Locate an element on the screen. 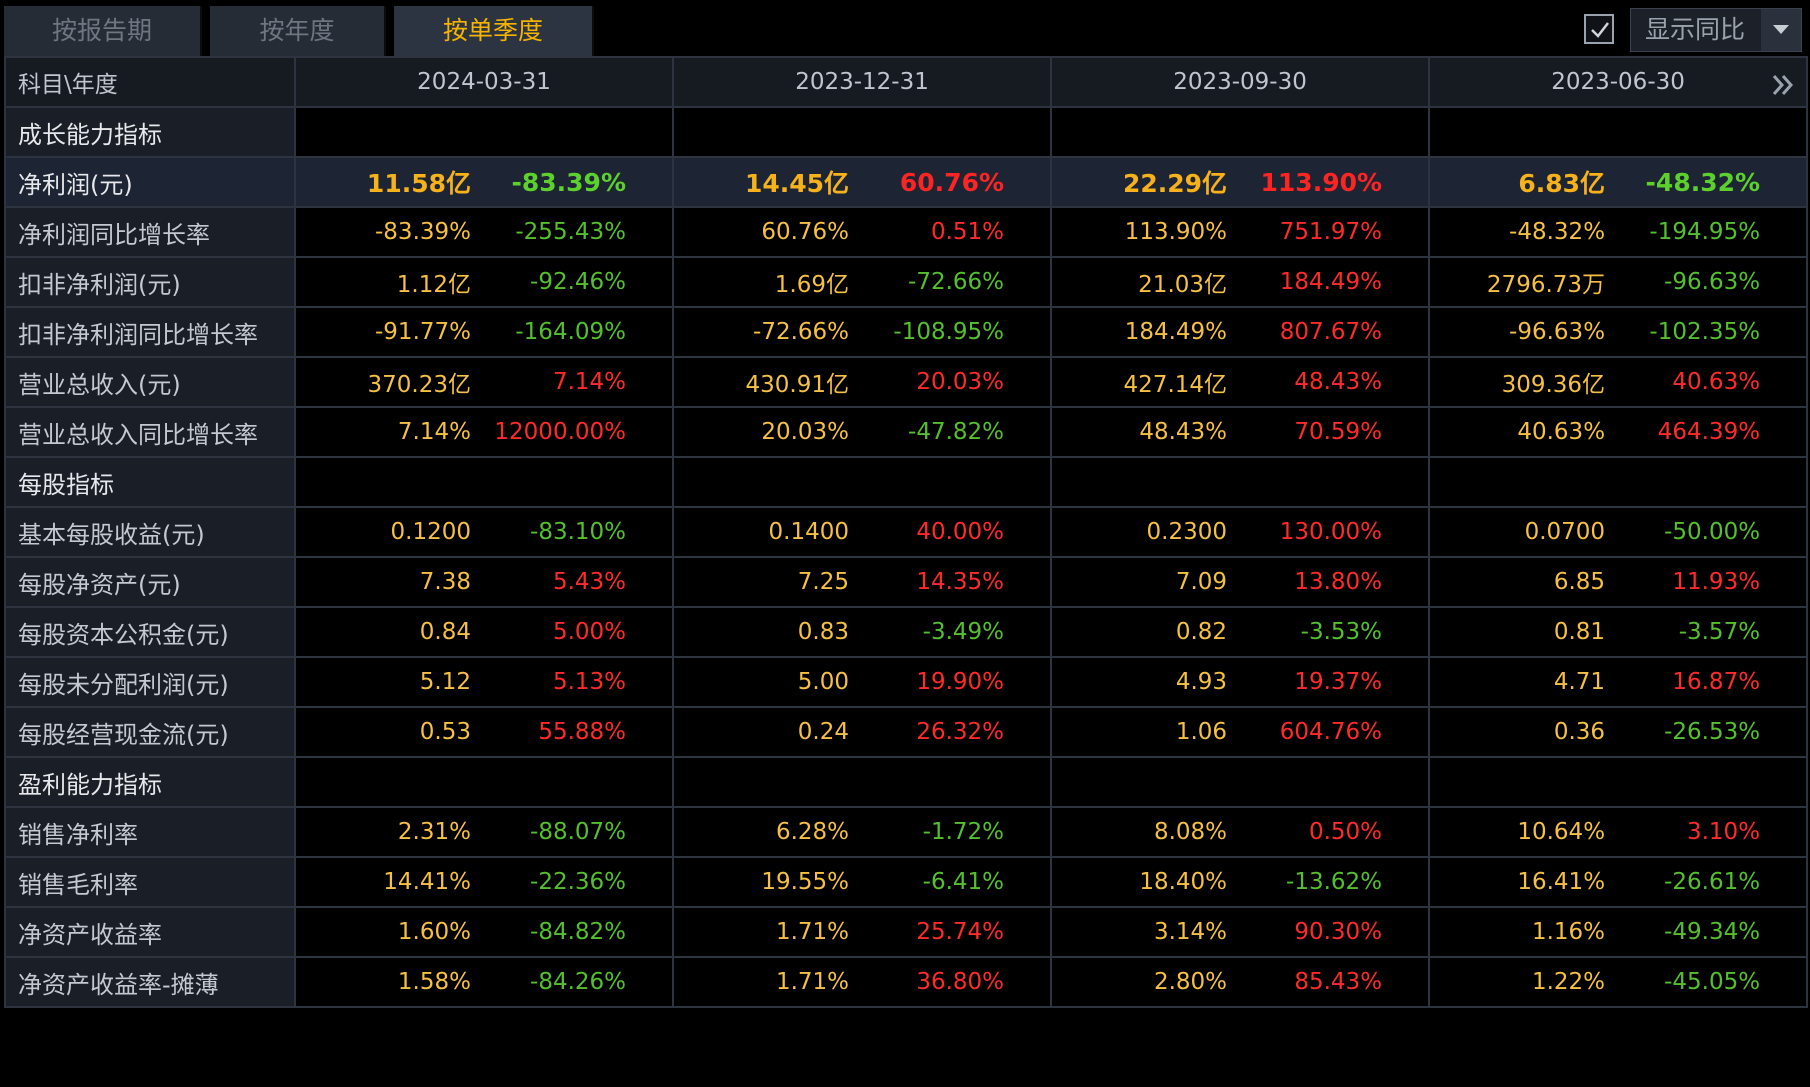  yoy-cell: 90.30% is located at coordinates (1335, 932).